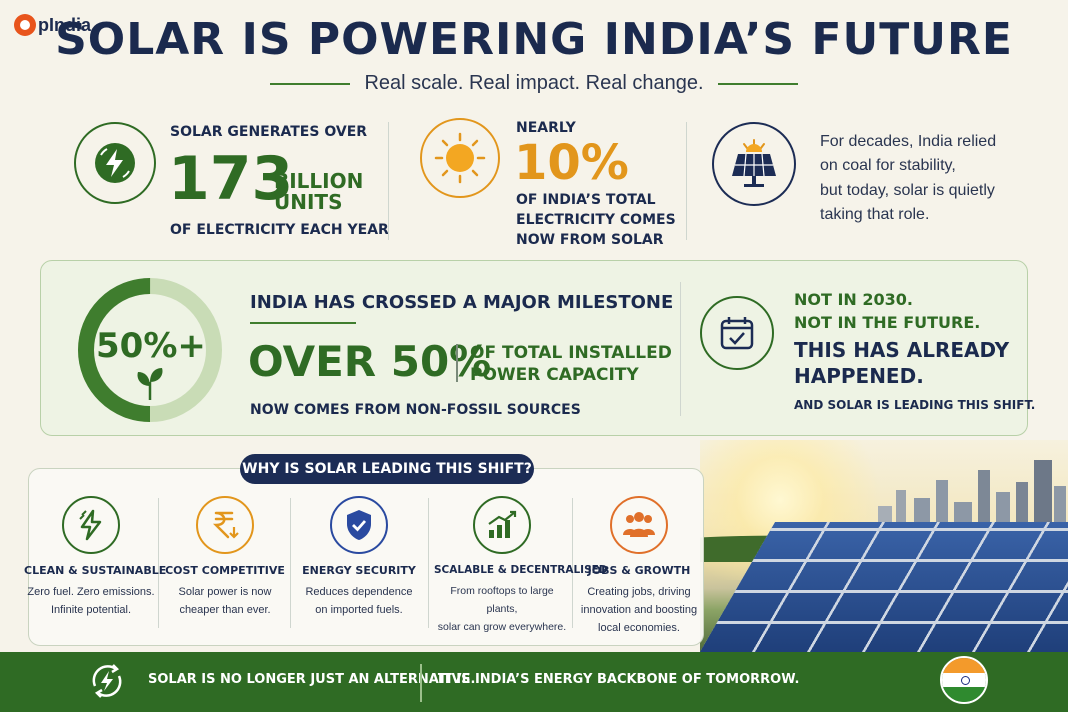 This screenshot has height=712, width=1068. Describe the element at coordinates (639, 592) in the screenshot. I see `why-item-desc-line: Creating jobs, driving` at that location.